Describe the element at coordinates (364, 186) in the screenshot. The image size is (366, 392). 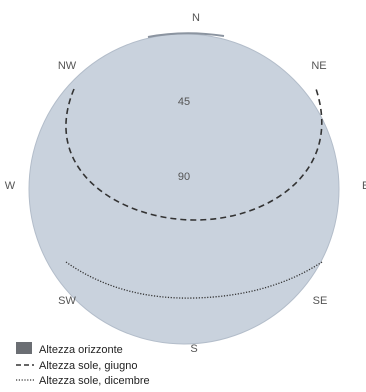
I see `compass-label-e: E` at that location.